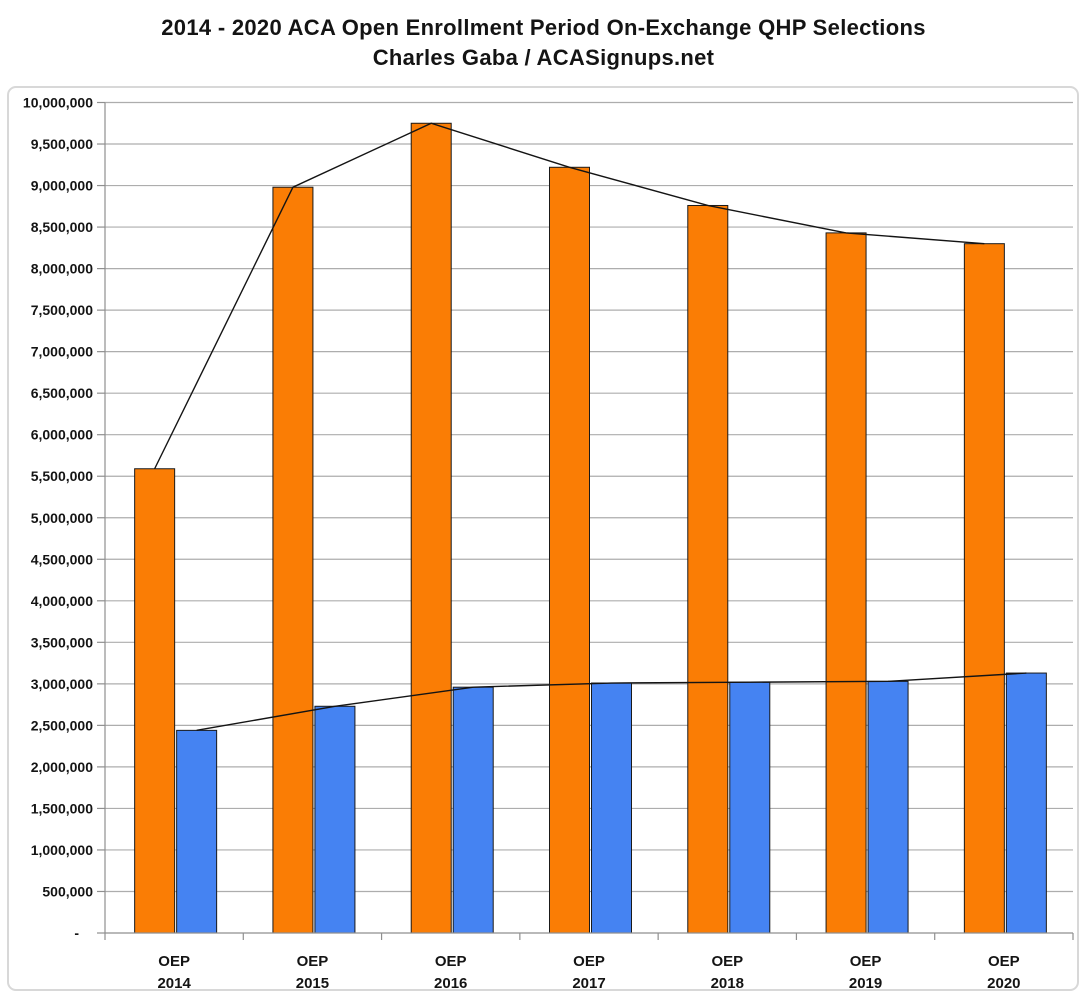 The height and width of the screenshot is (1000, 1087). What do you see at coordinates (750, 807) in the screenshot?
I see `bar-blue-2018` at bounding box center [750, 807].